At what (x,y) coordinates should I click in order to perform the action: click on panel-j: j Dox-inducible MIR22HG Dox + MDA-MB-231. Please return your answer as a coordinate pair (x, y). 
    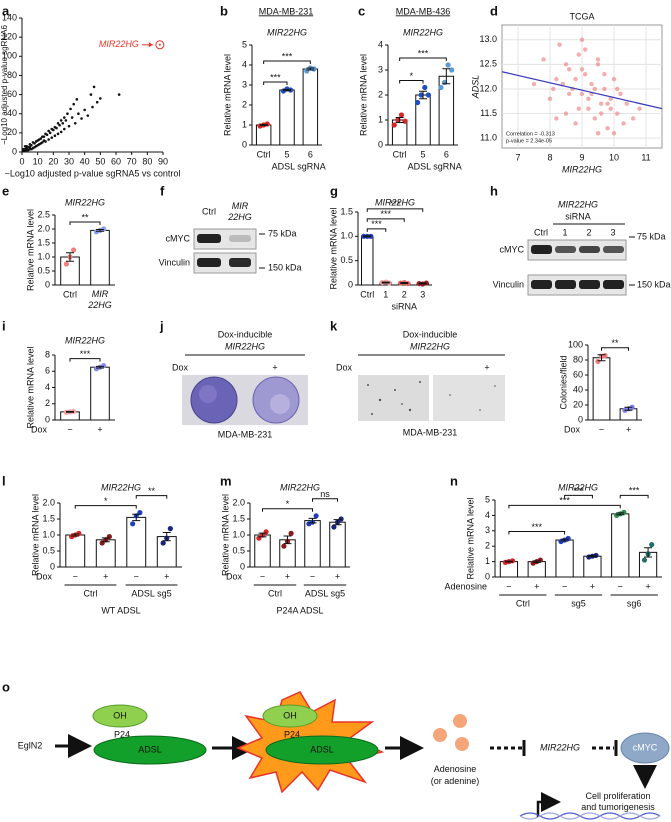
    Looking at the image, I should click on (233, 378).